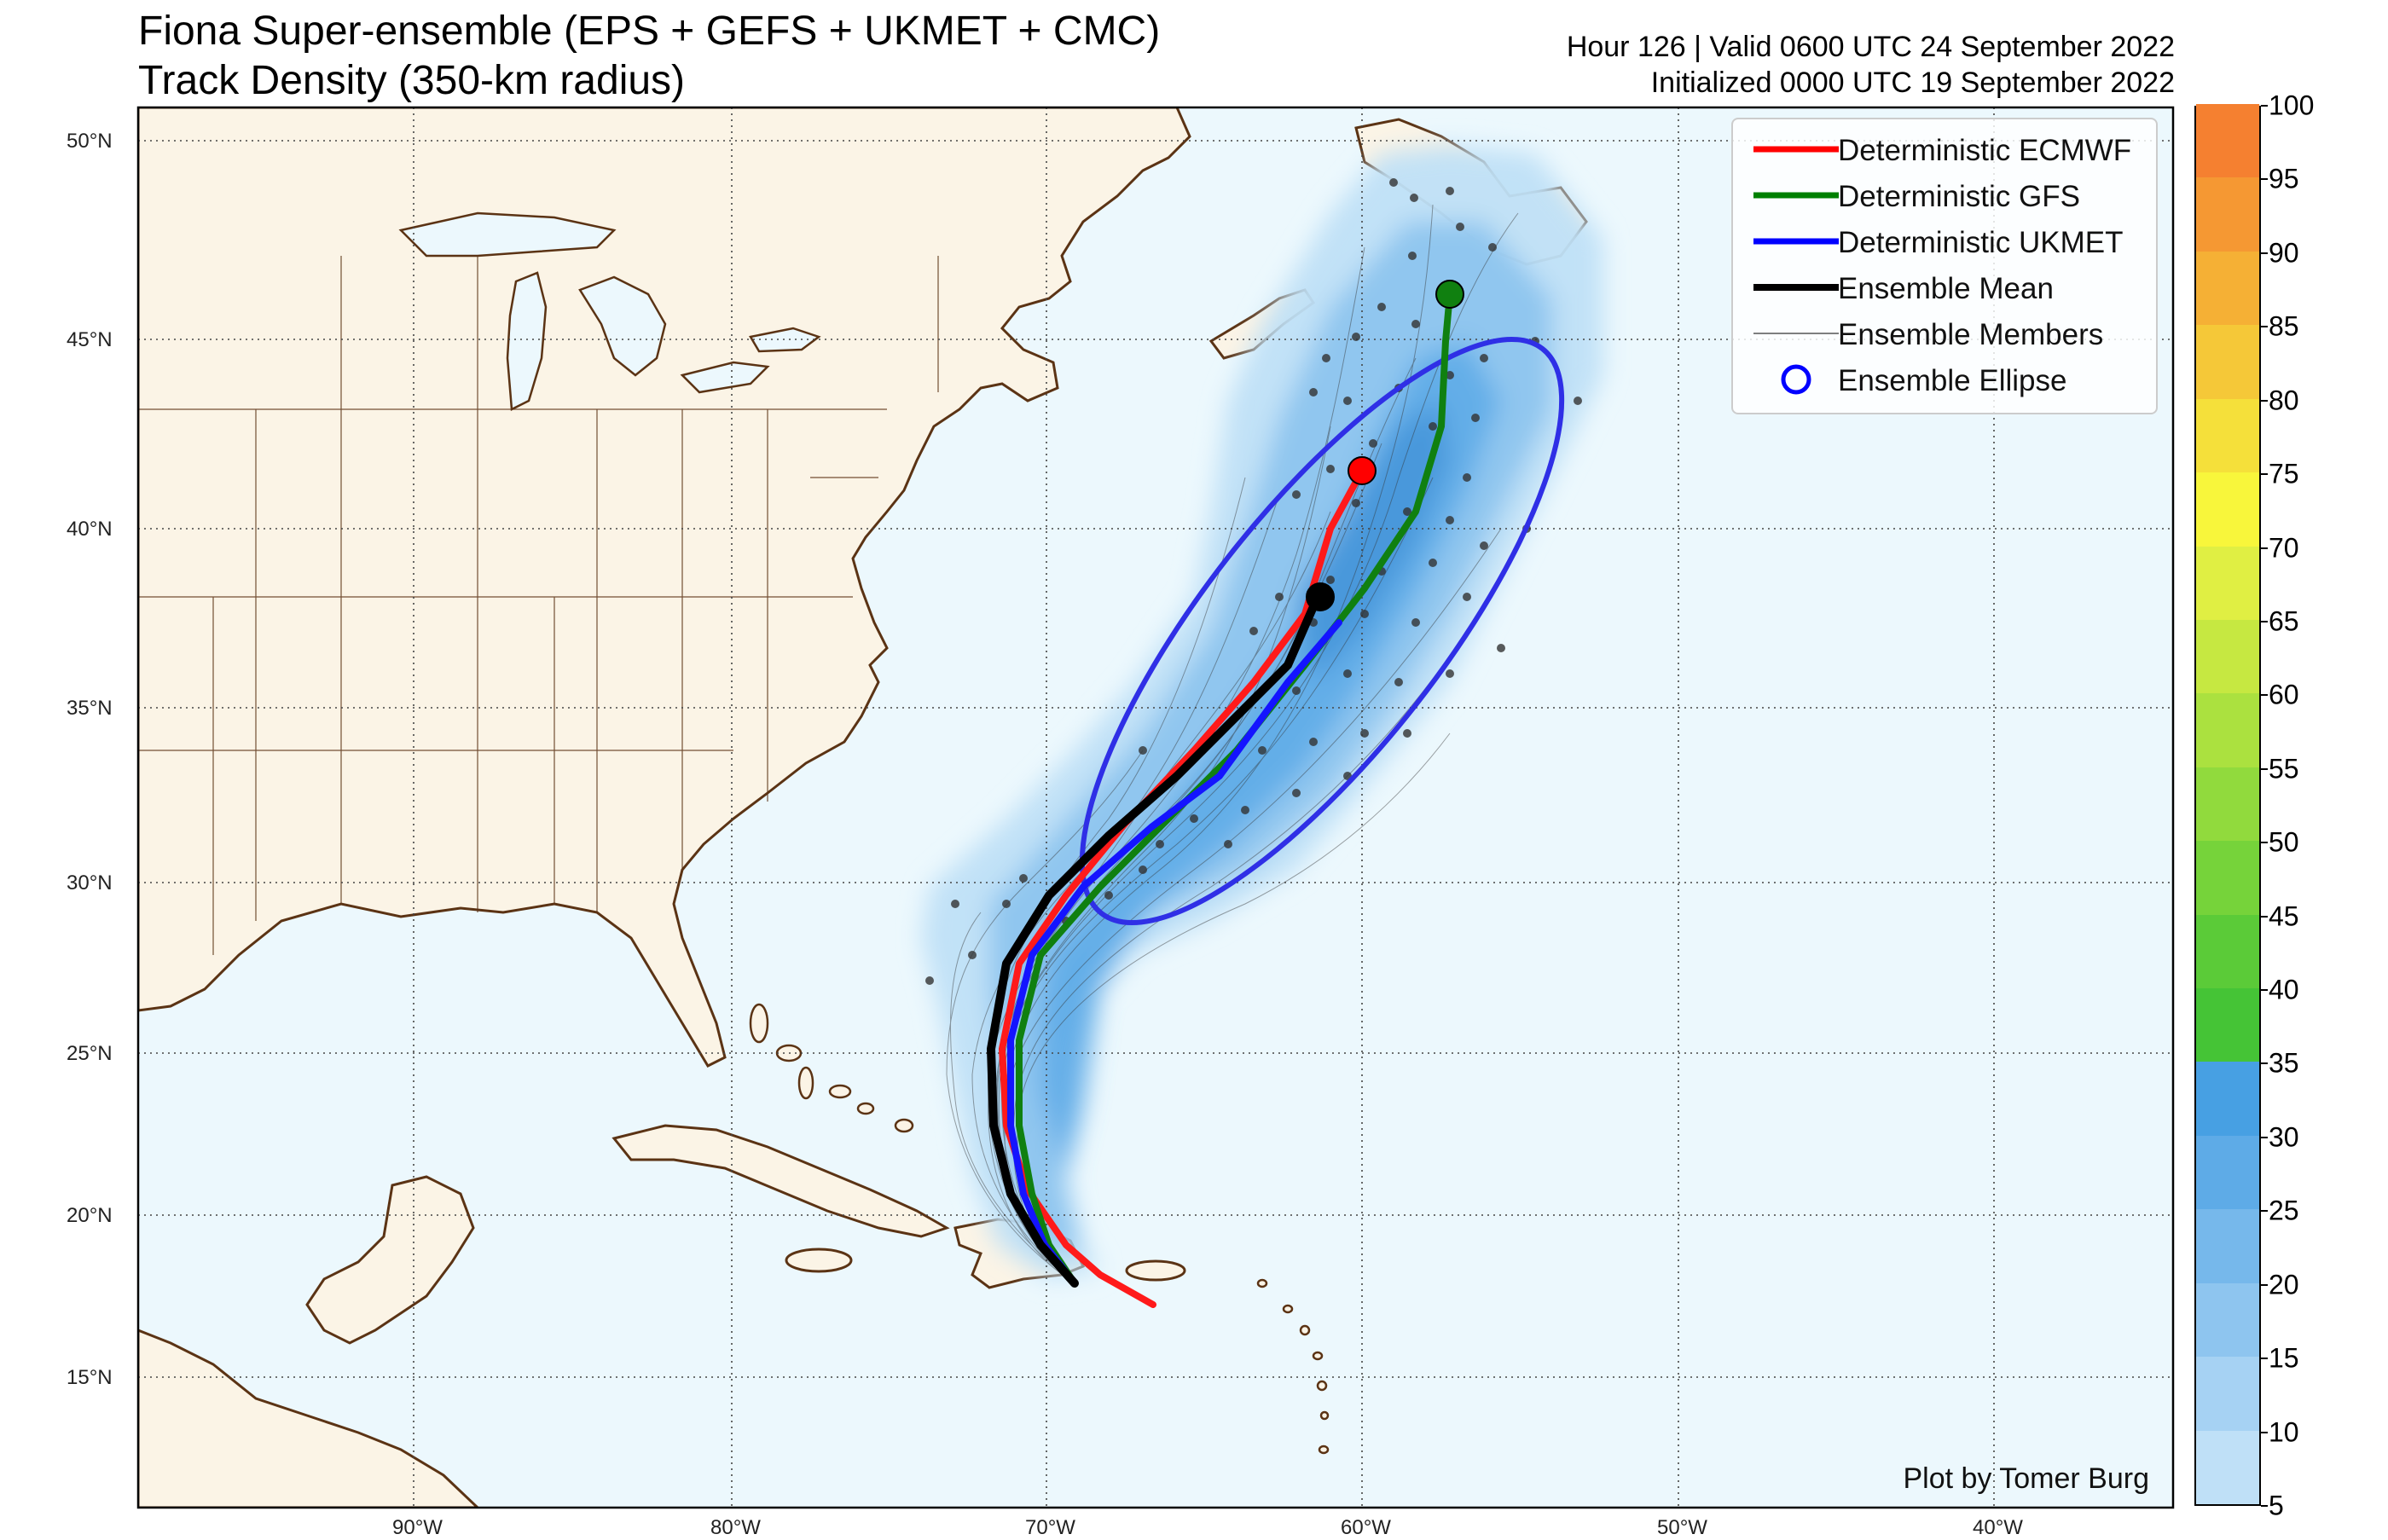 This screenshot has height=1540, width=2388. I want to click on legend-item-members: Ensemble Members, so click(1944, 333).